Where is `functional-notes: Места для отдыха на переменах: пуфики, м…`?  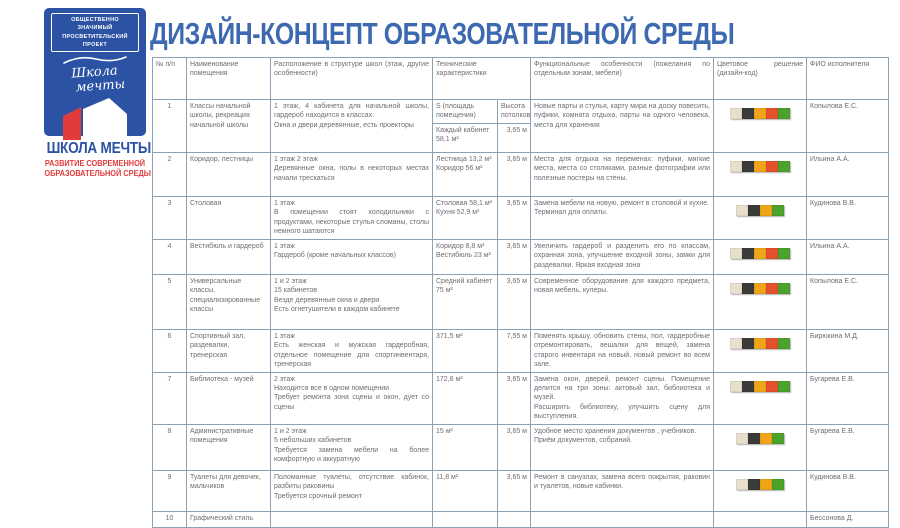 functional-notes: Места для отдыха на переменах: пуфики, м… is located at coordinates (622, 174).